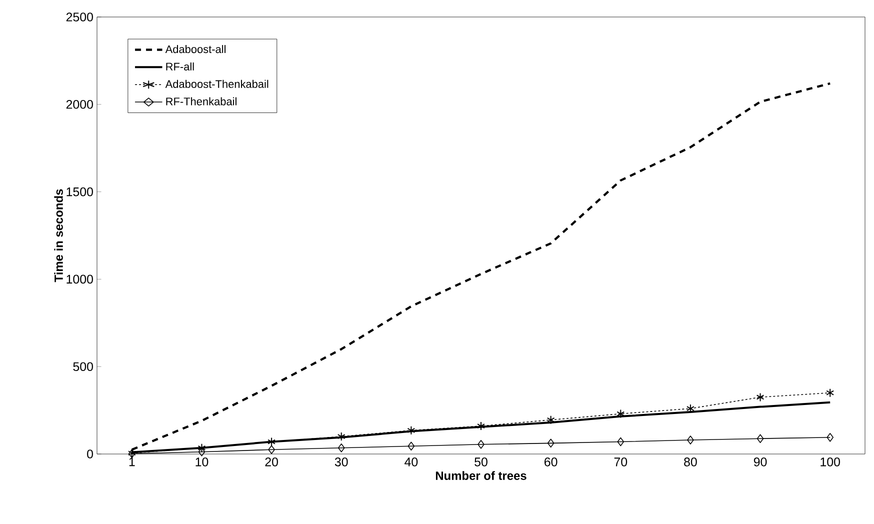 Image resolution: width=874 pixels, height=524 pixels. I want to click on x-tick-label: 90, so click(760, 462).